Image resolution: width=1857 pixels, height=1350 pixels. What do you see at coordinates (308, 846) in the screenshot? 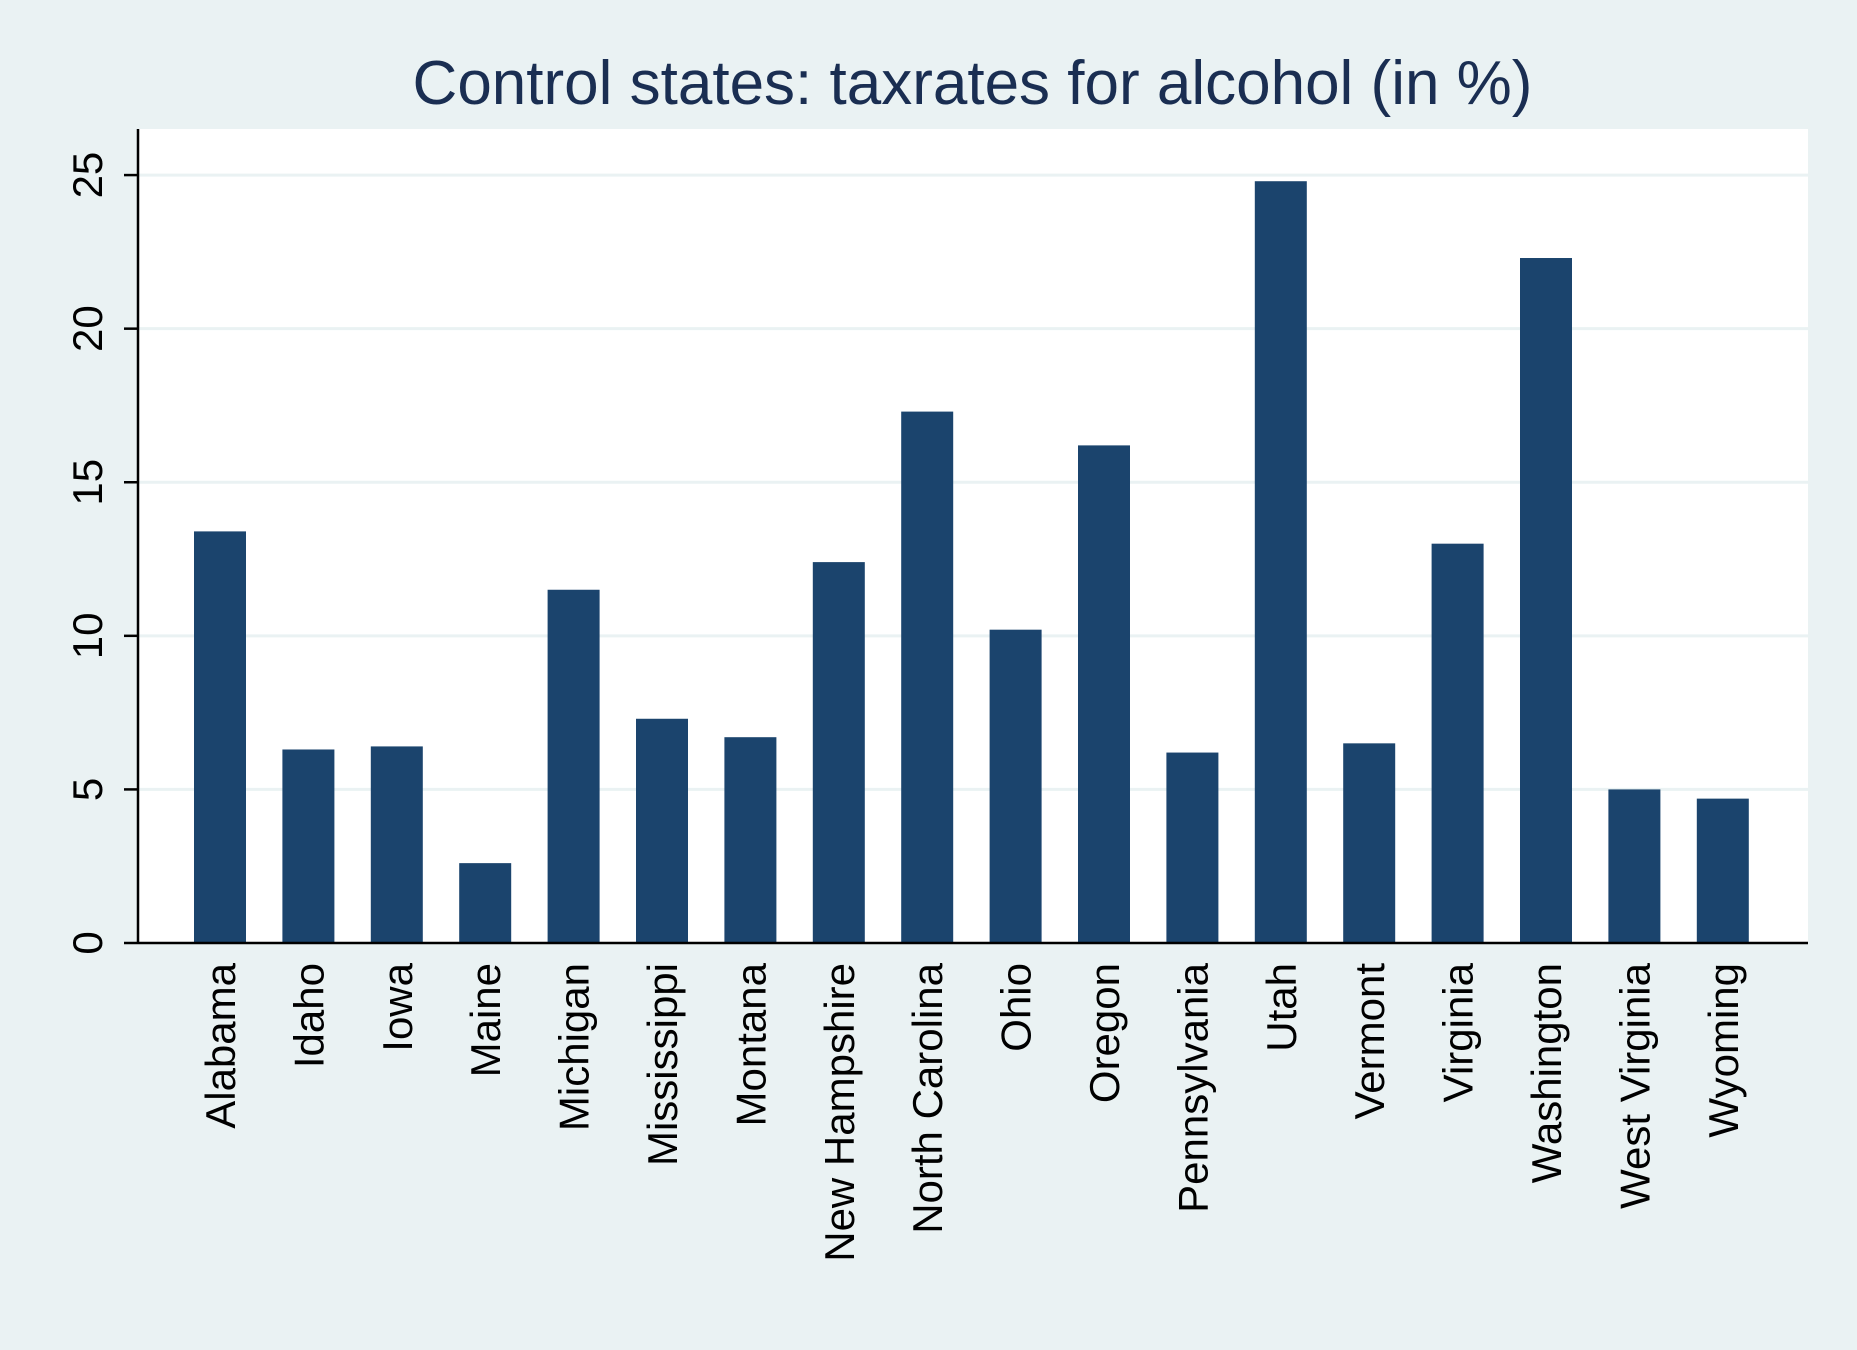
I see `bar-idaho` at bounding box center [308, 846].